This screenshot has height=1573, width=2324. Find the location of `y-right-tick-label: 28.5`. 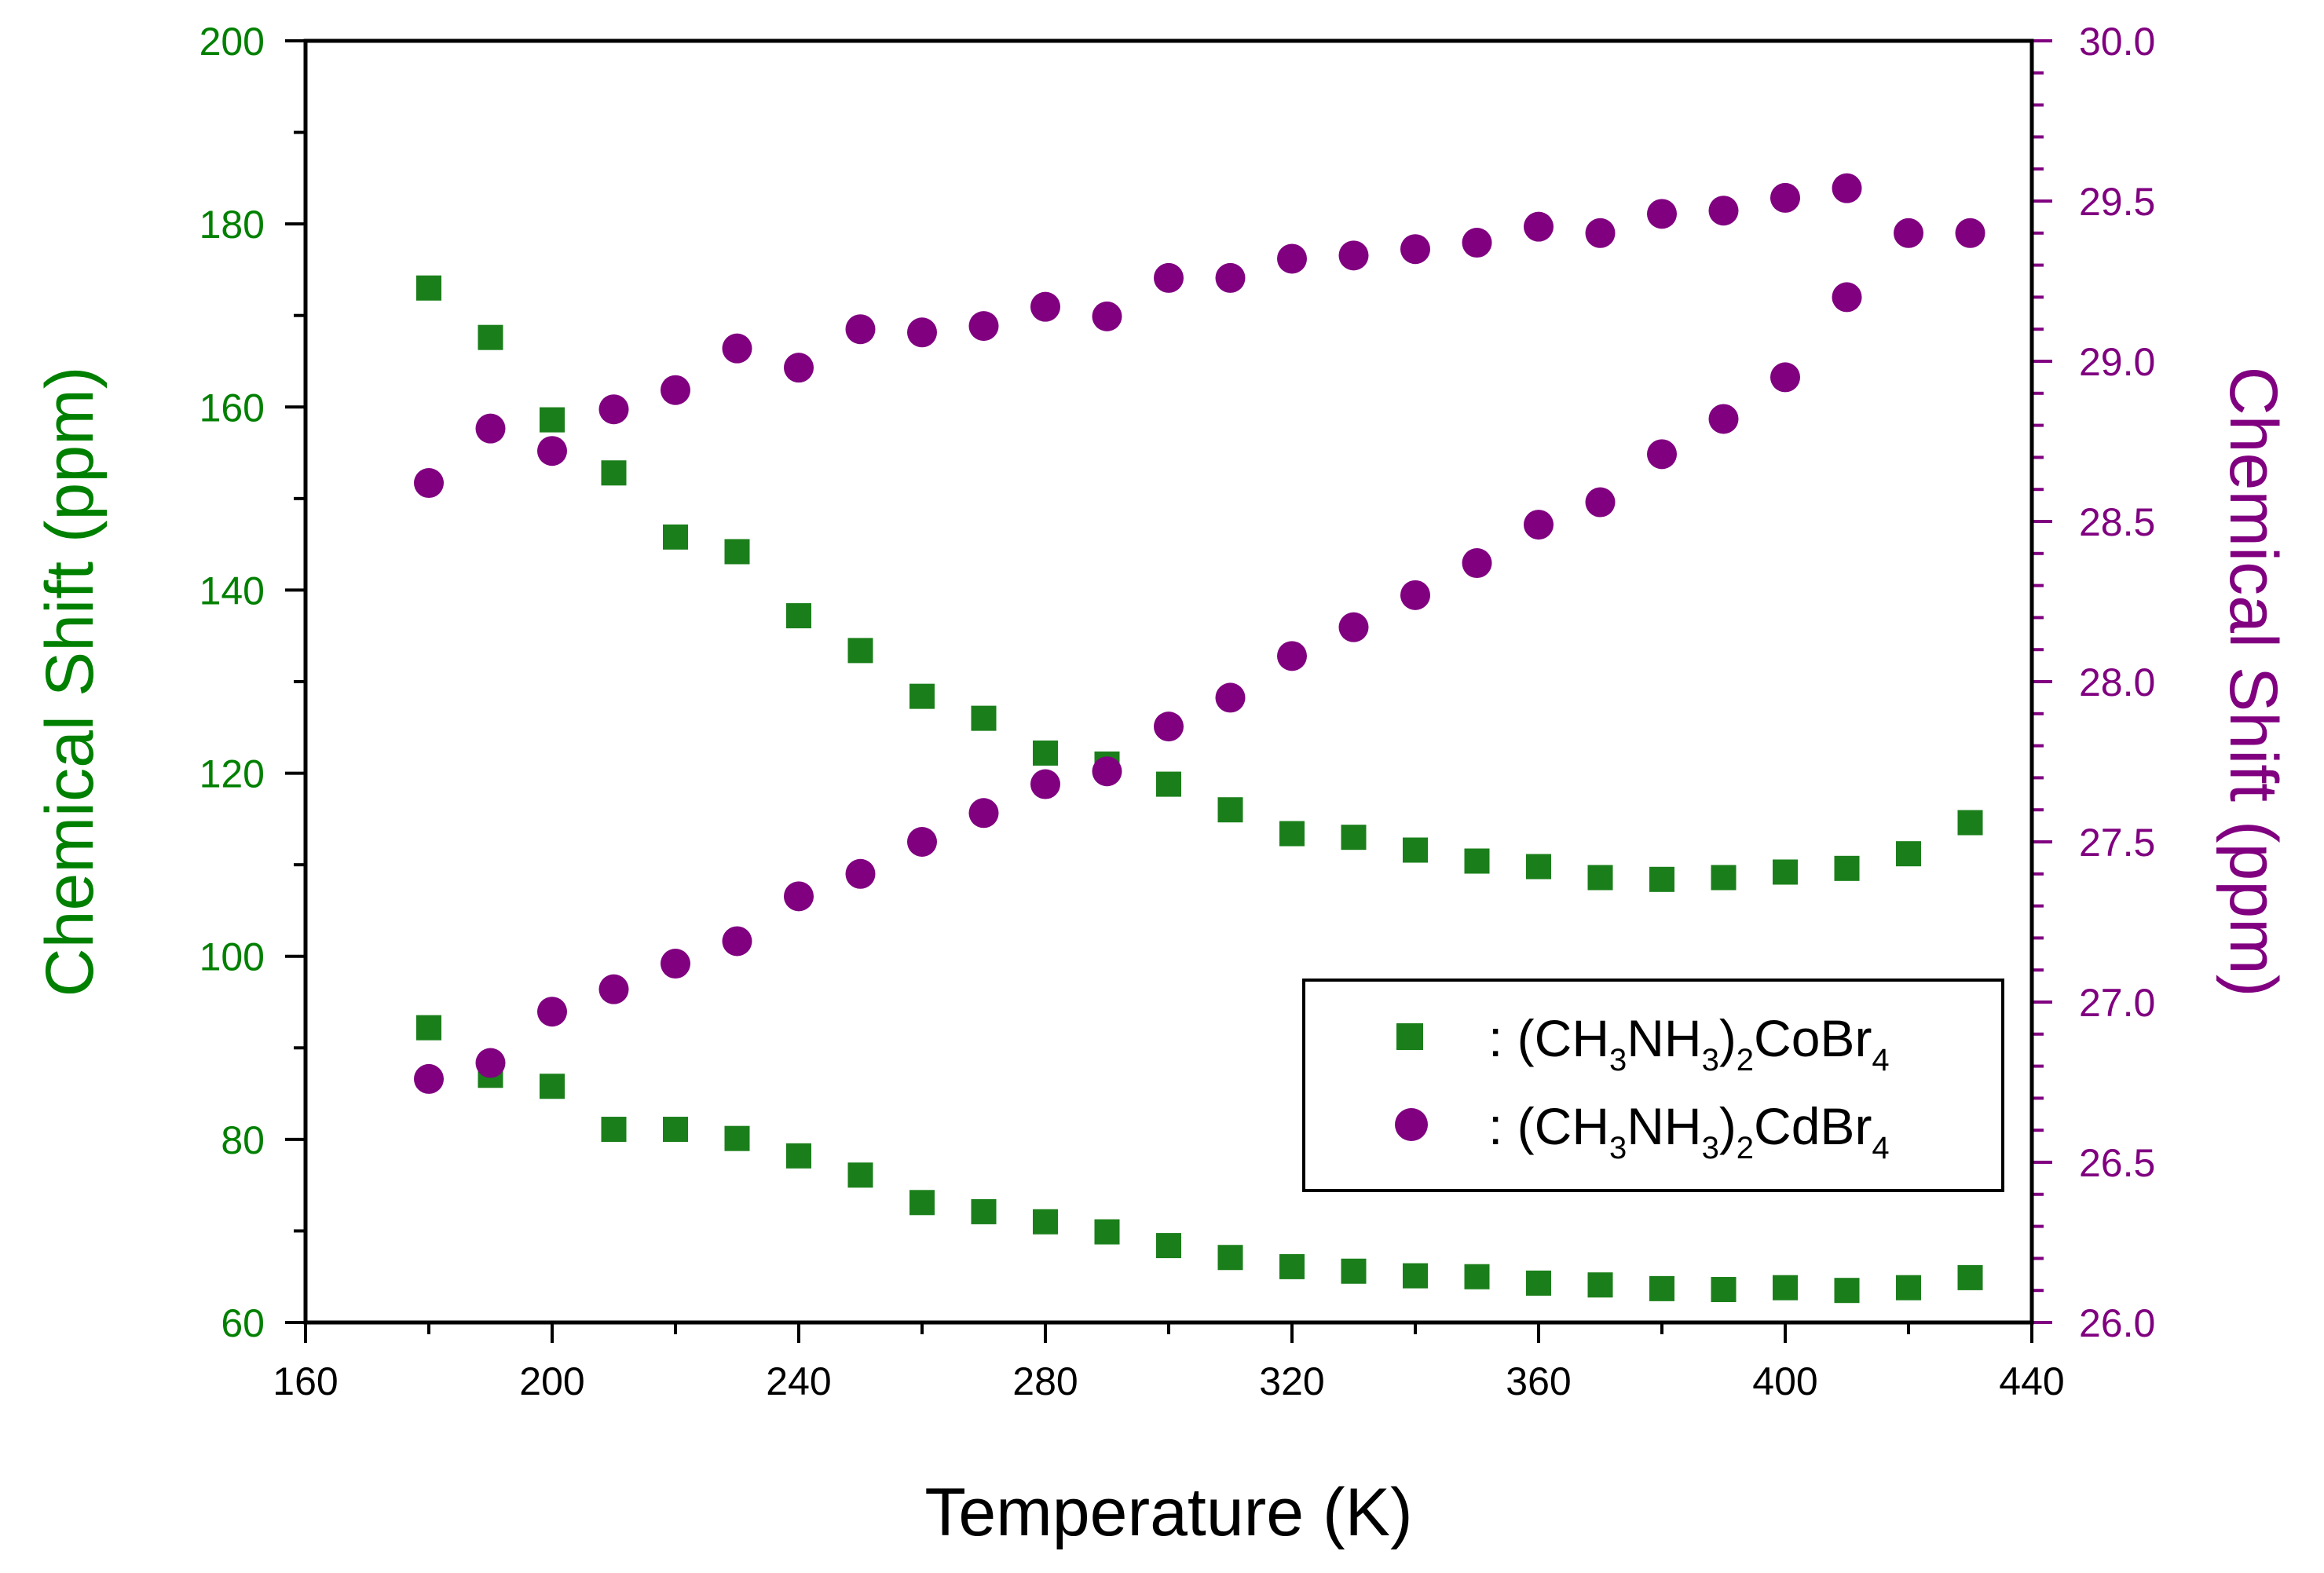

y-right-tick-label: 28.5 is located at coordinates (2117, 522).